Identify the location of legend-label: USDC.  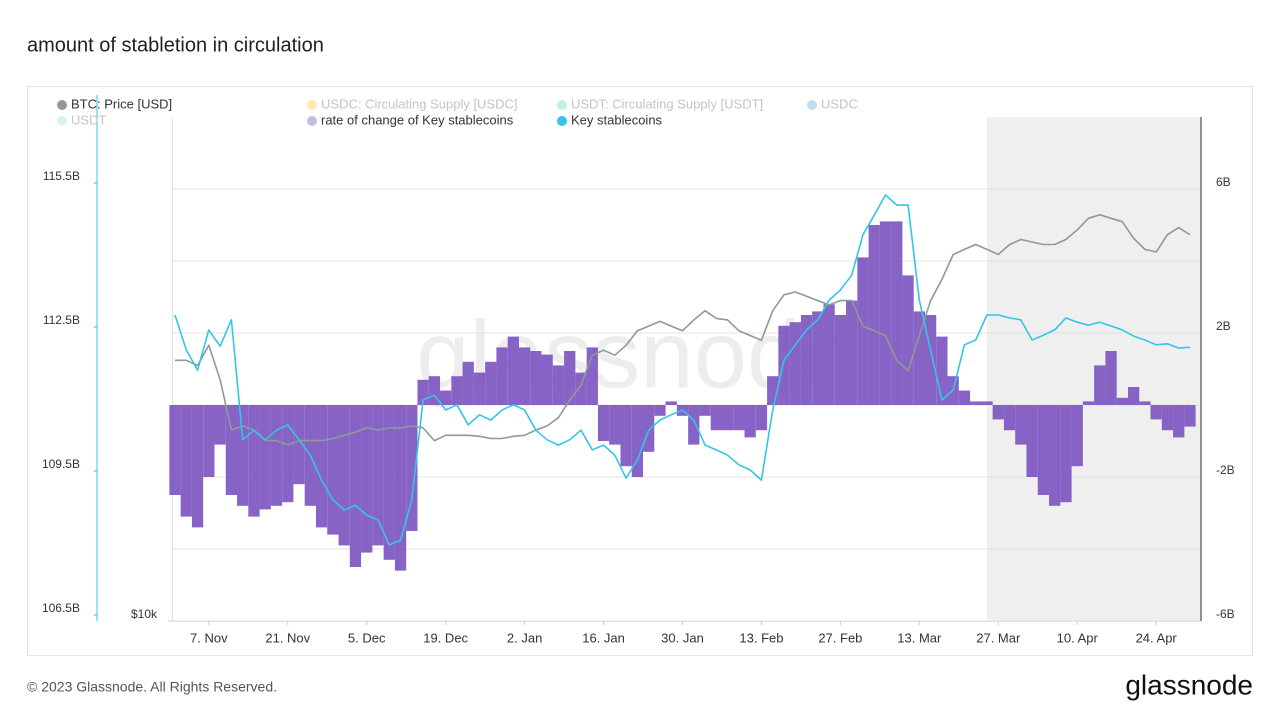
(839, 103).